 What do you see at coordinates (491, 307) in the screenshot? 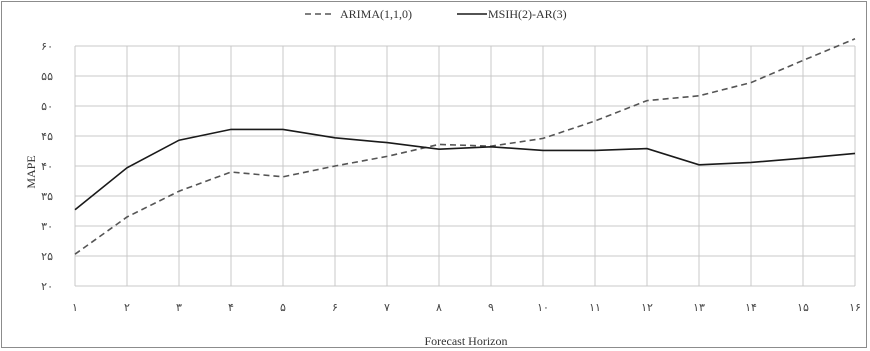
I see `x-tick-label: ۹` at bounding box center [491, 307].